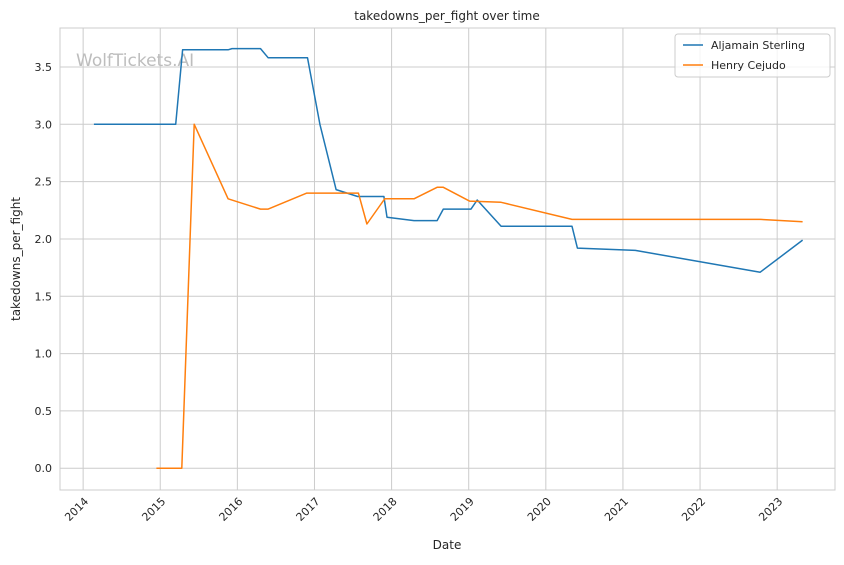 The width and height of the screenshot is (844, 565). What do you see at coordinates (44, 468) in the screenshot?
I see `y-tick-label: 0.0` at bounding box center [44, 468].